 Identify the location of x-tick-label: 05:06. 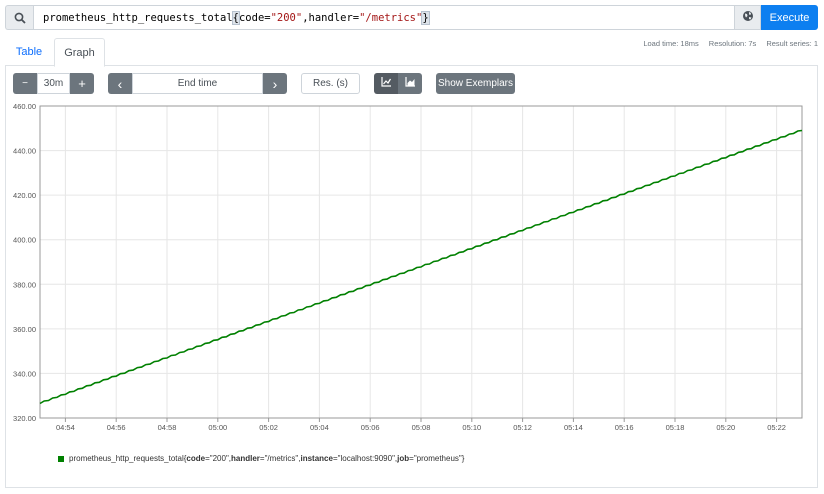
(370, 427).